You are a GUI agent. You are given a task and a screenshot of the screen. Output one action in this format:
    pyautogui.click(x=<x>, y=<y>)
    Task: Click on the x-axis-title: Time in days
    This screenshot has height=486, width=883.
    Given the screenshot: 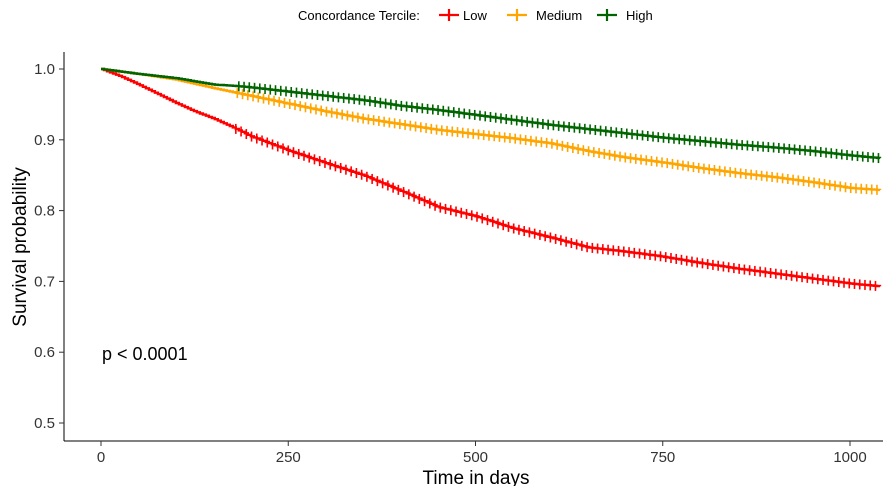 What is the action you would take?
    pyautogui.click(x=476, y=477)
    